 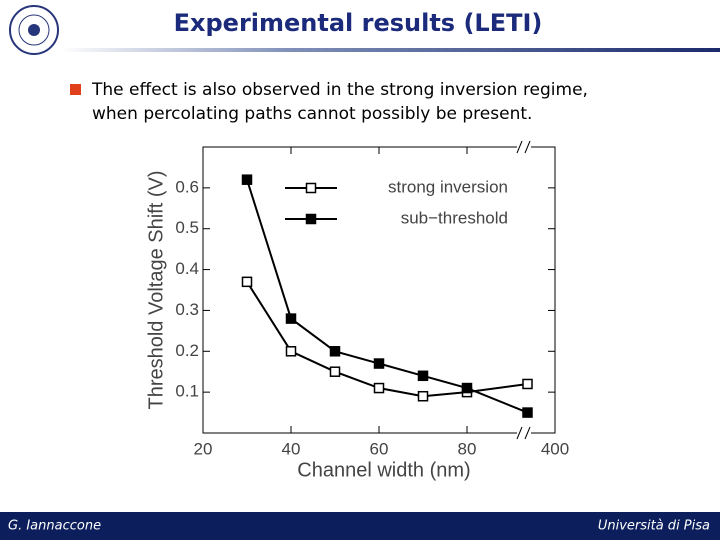 What do you see at coordinates (454, 217) in the screenshot?
I see `legend-label: sub−threshold` at bounding box center [454, 217].